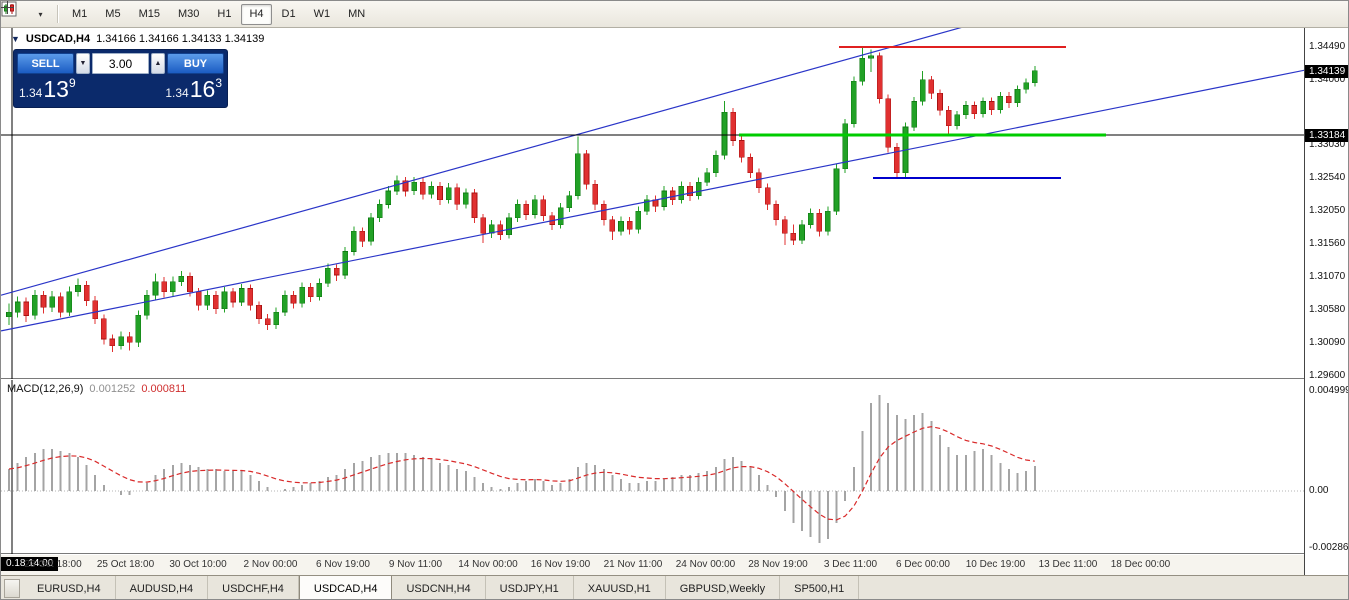 The width and height of the screenshot is (1349, 600). I want to click on chart-tab-USDCAD-H4: USDCAD,H4, so click(345, 587).